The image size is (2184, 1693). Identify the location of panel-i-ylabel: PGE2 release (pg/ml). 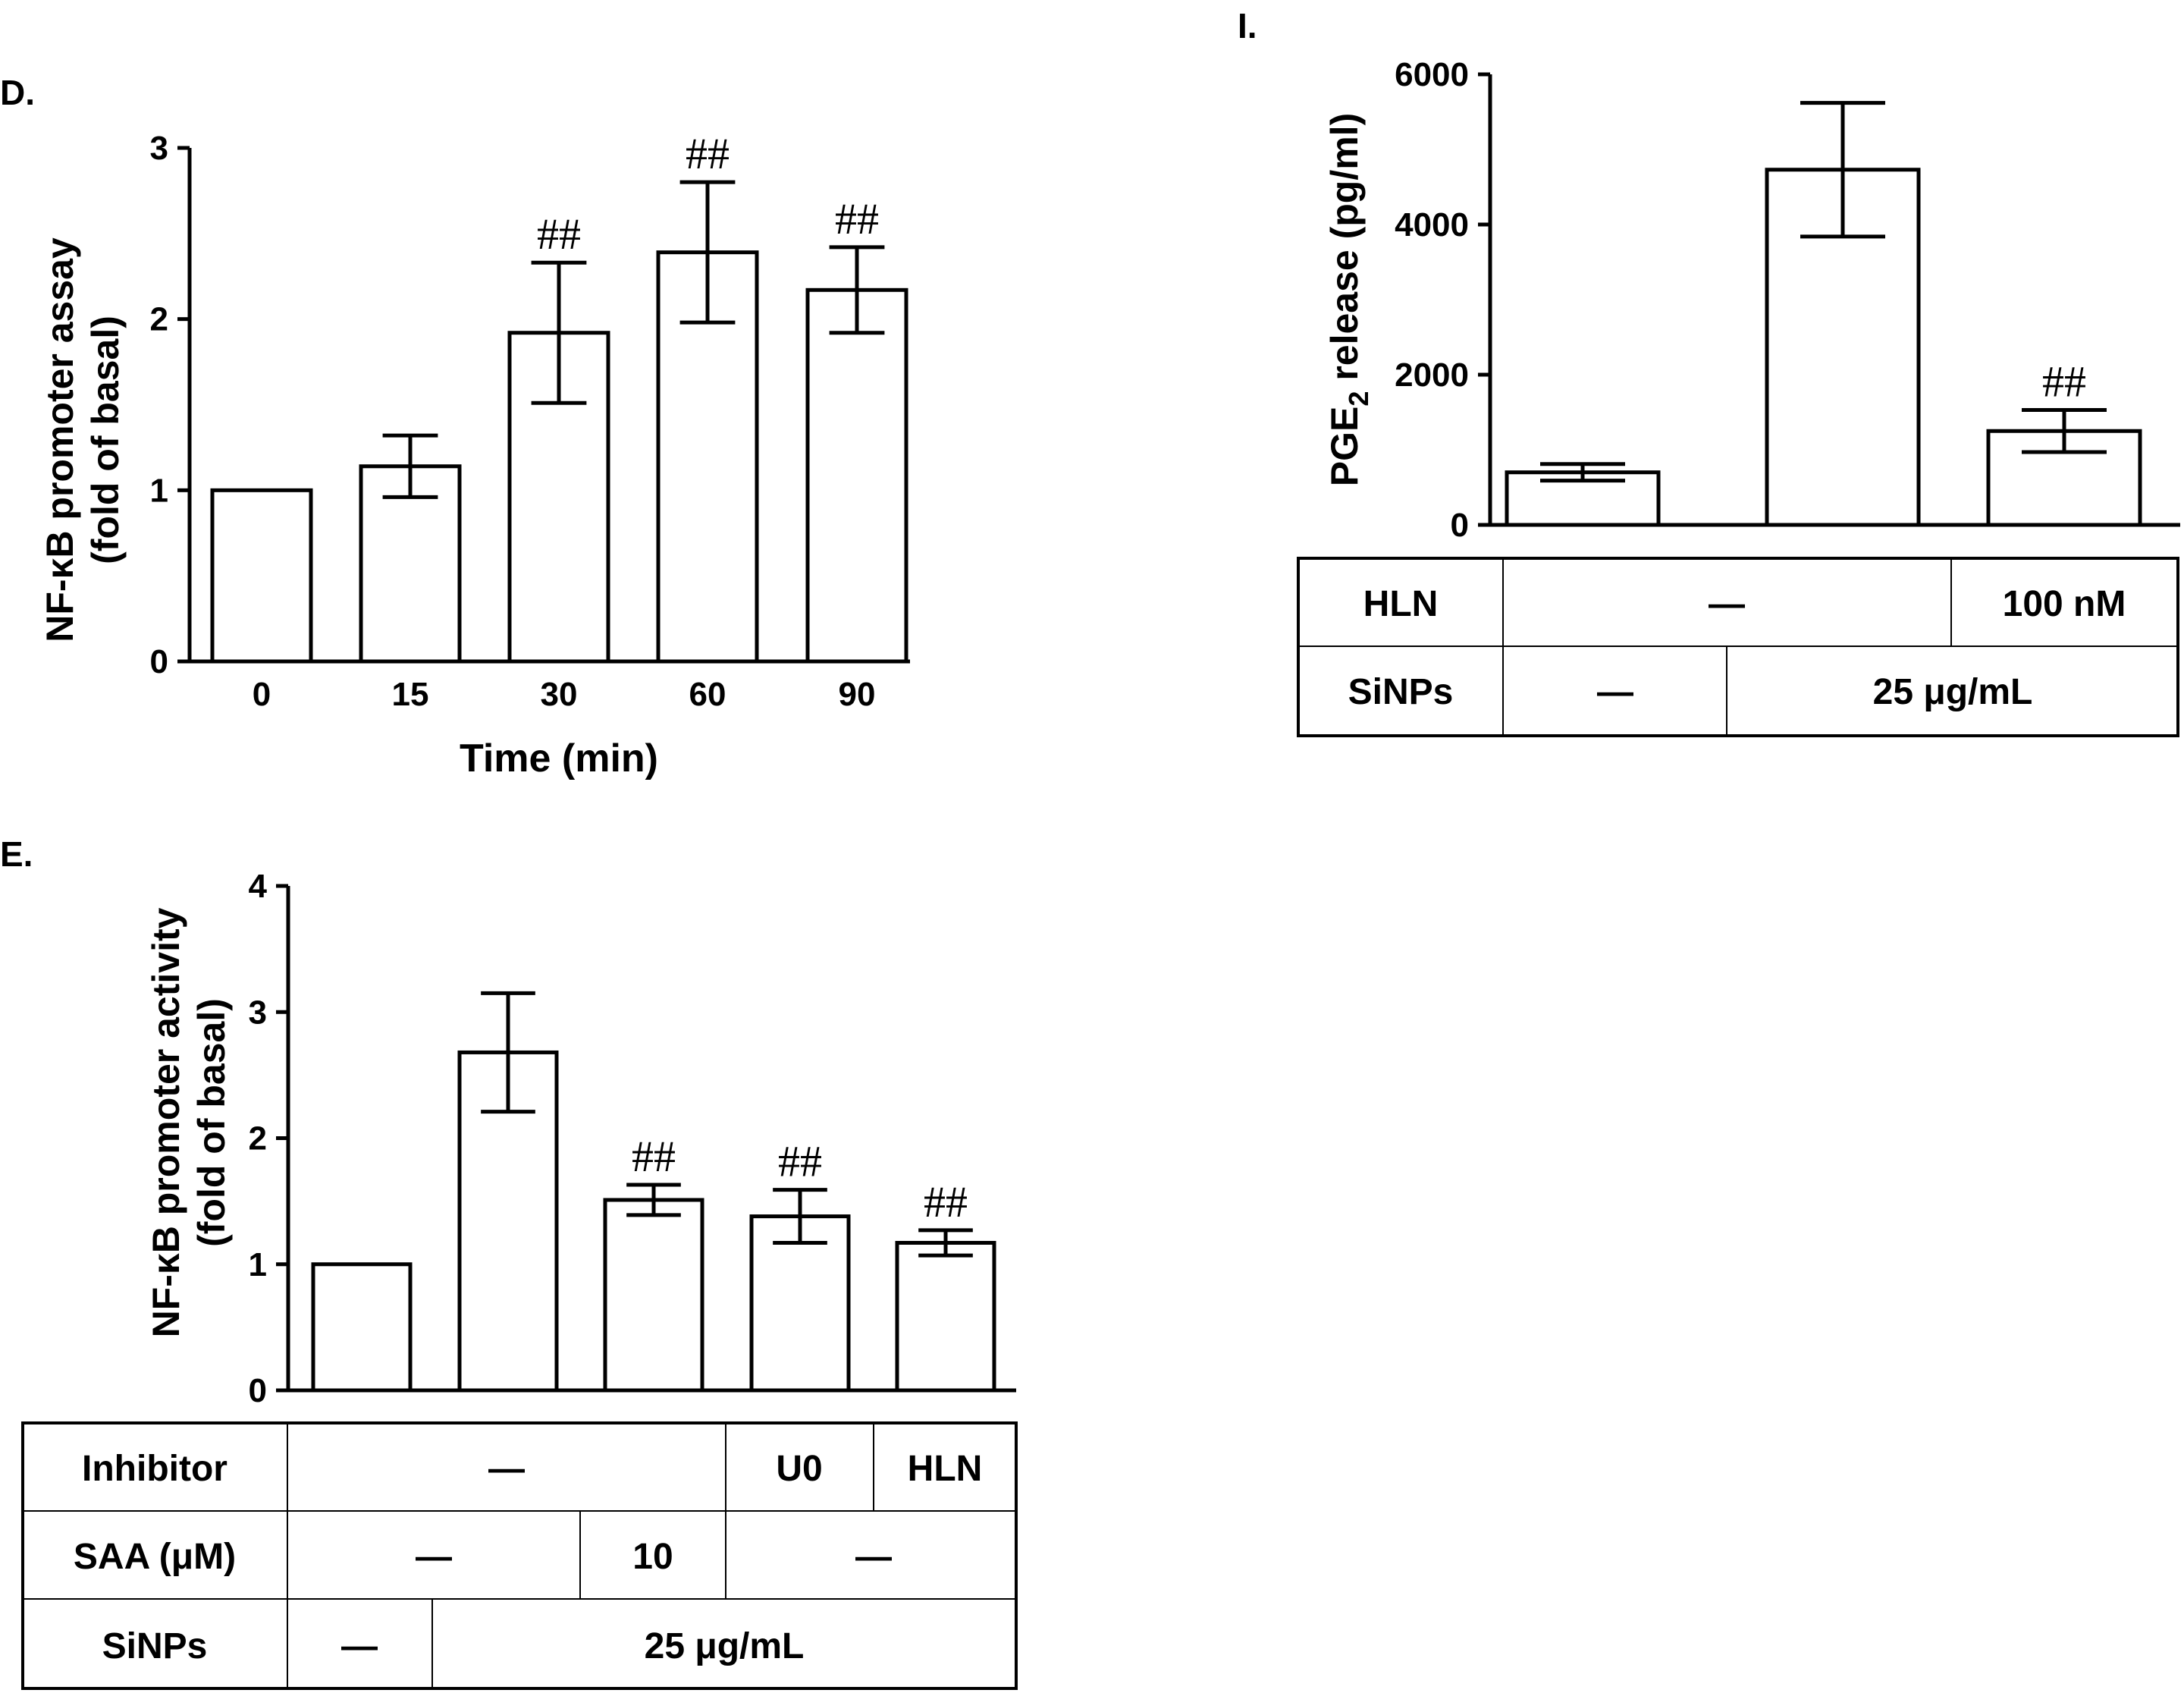
(1348, 299).